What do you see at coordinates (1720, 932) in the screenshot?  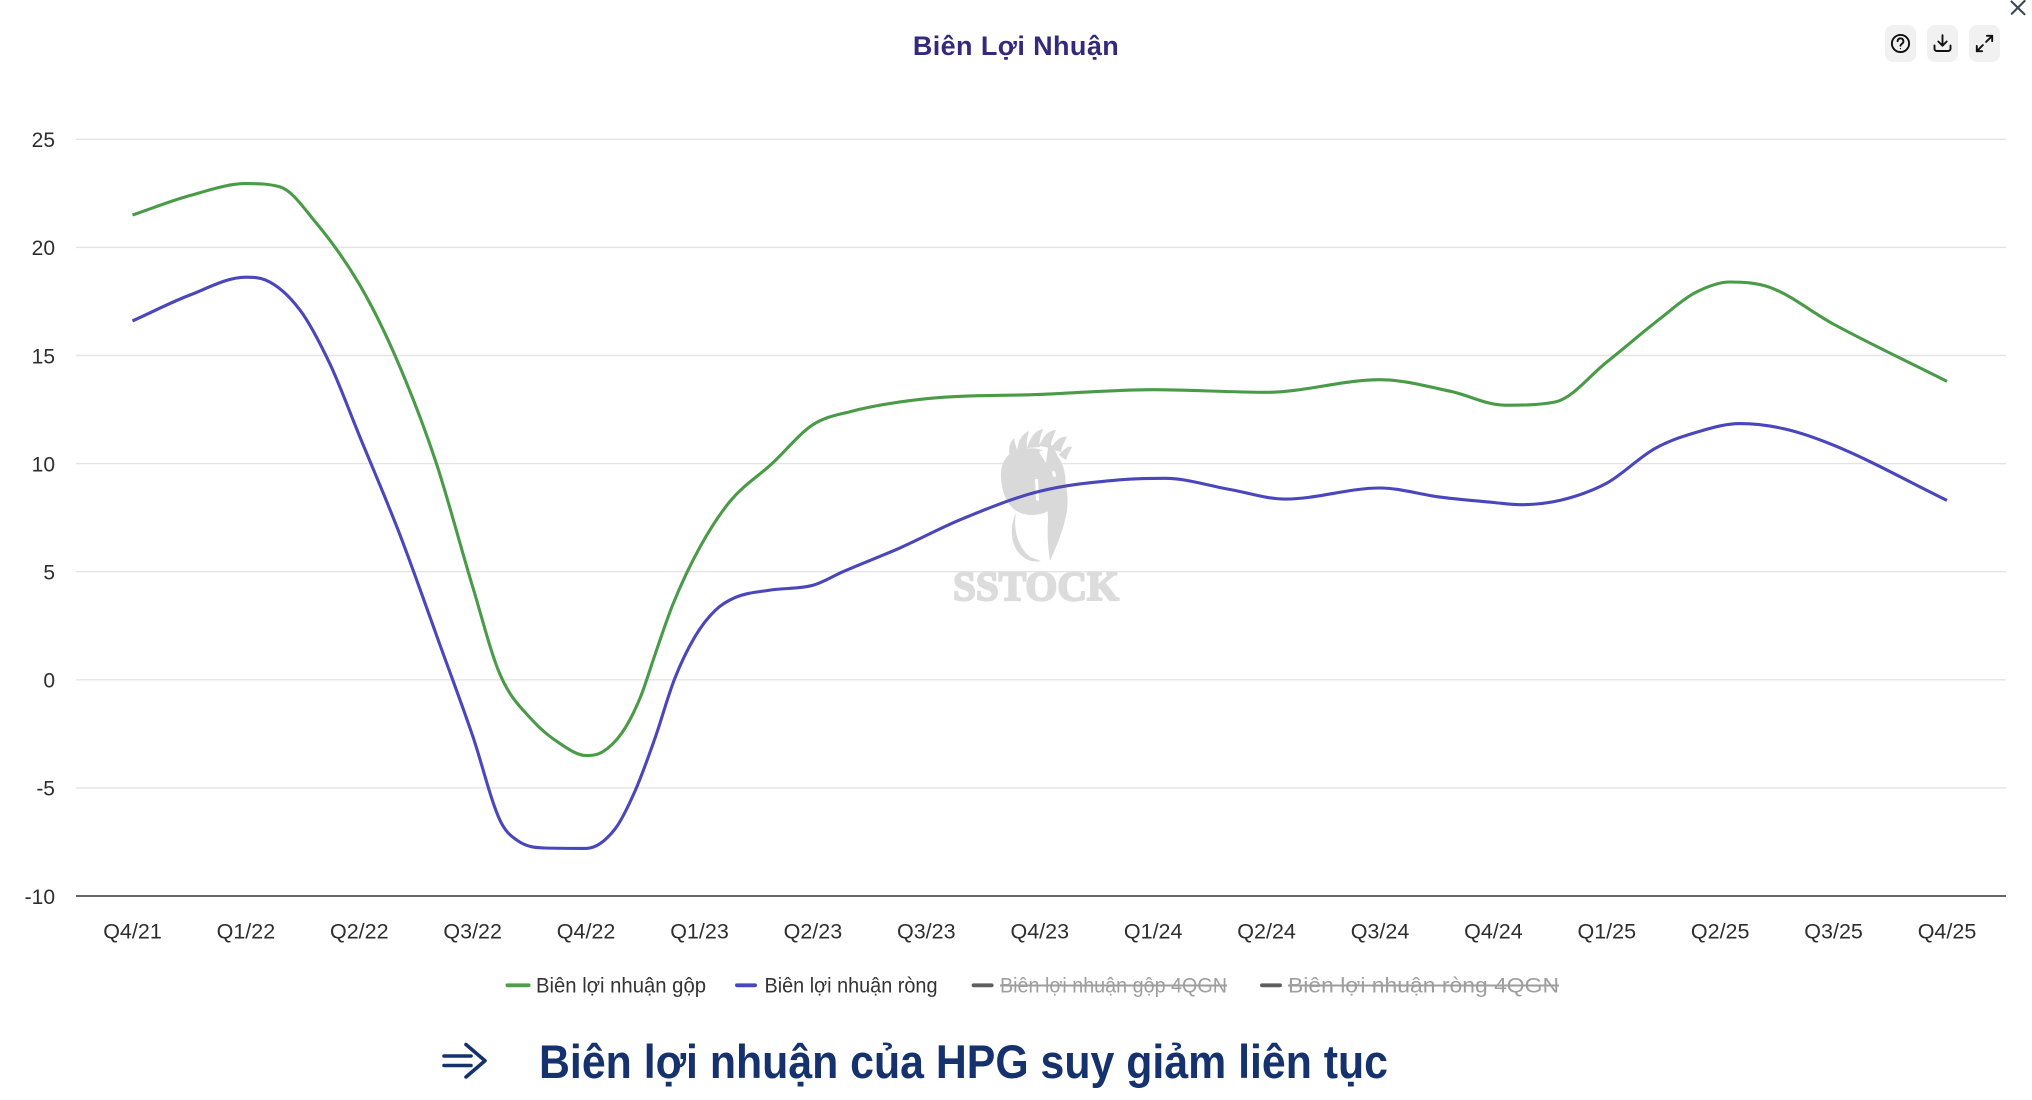 I see `svg-text: Q2/25` at bounding box center [1720, 932].